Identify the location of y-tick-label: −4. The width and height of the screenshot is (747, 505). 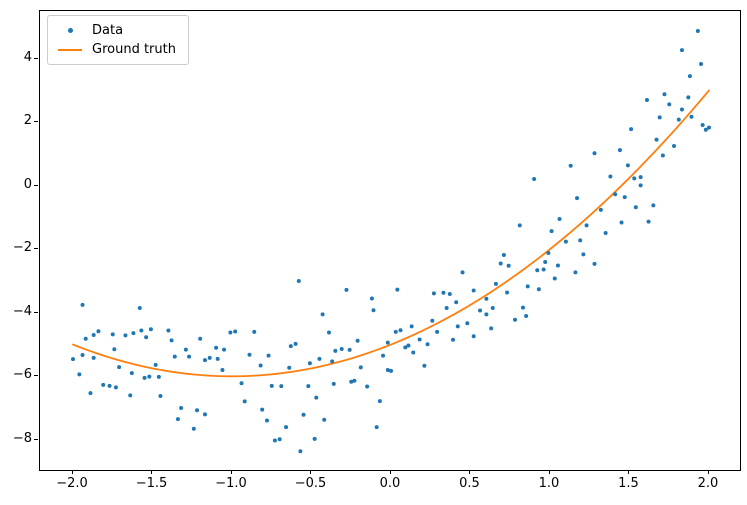
(22, 311).